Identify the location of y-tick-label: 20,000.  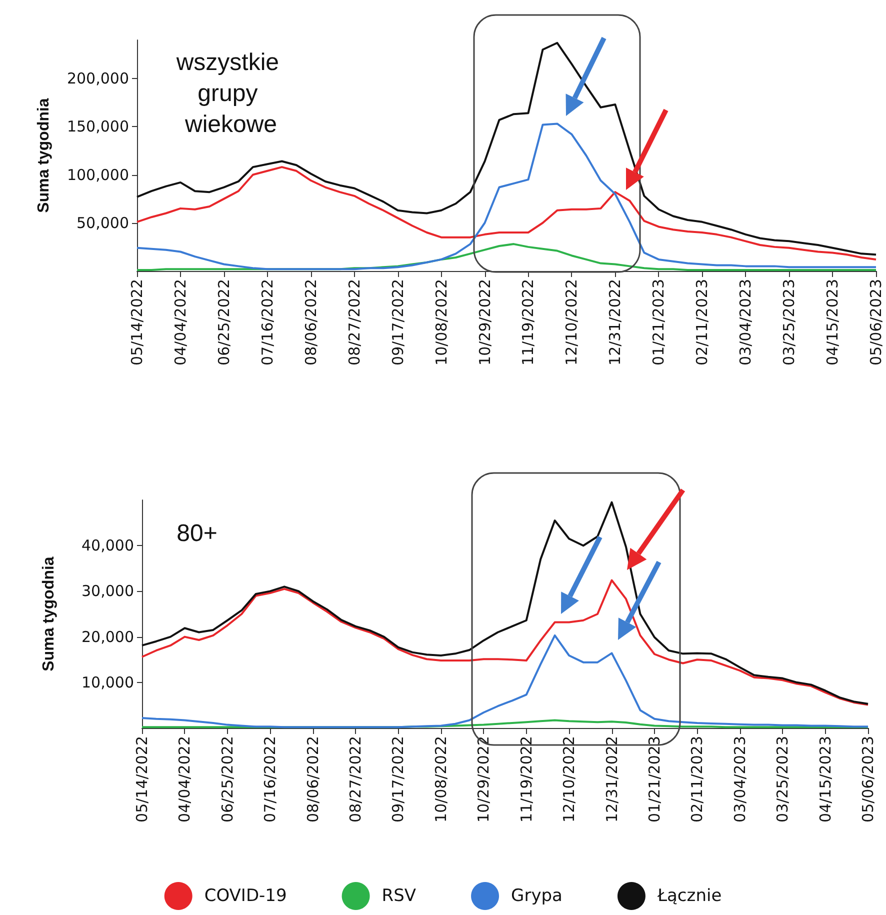
(108, 637).